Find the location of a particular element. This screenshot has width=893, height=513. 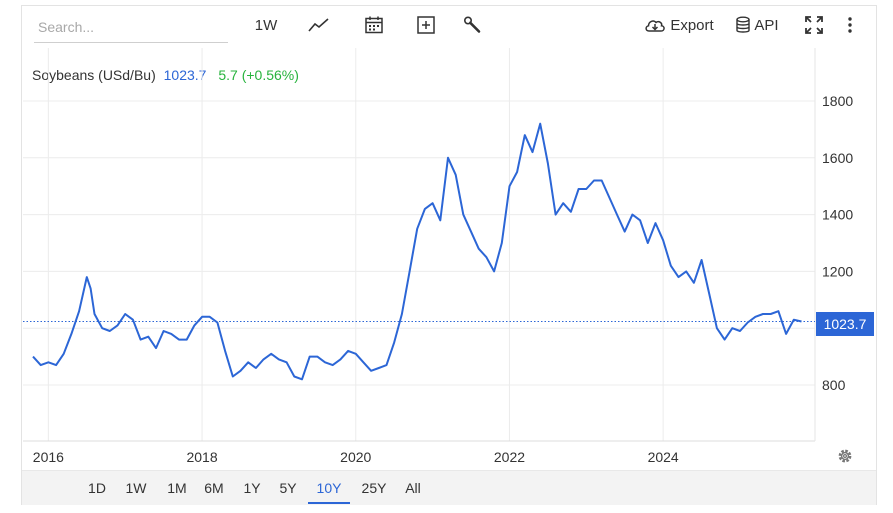

range-button-25y: 25Y is located at coordinates (374, 488).